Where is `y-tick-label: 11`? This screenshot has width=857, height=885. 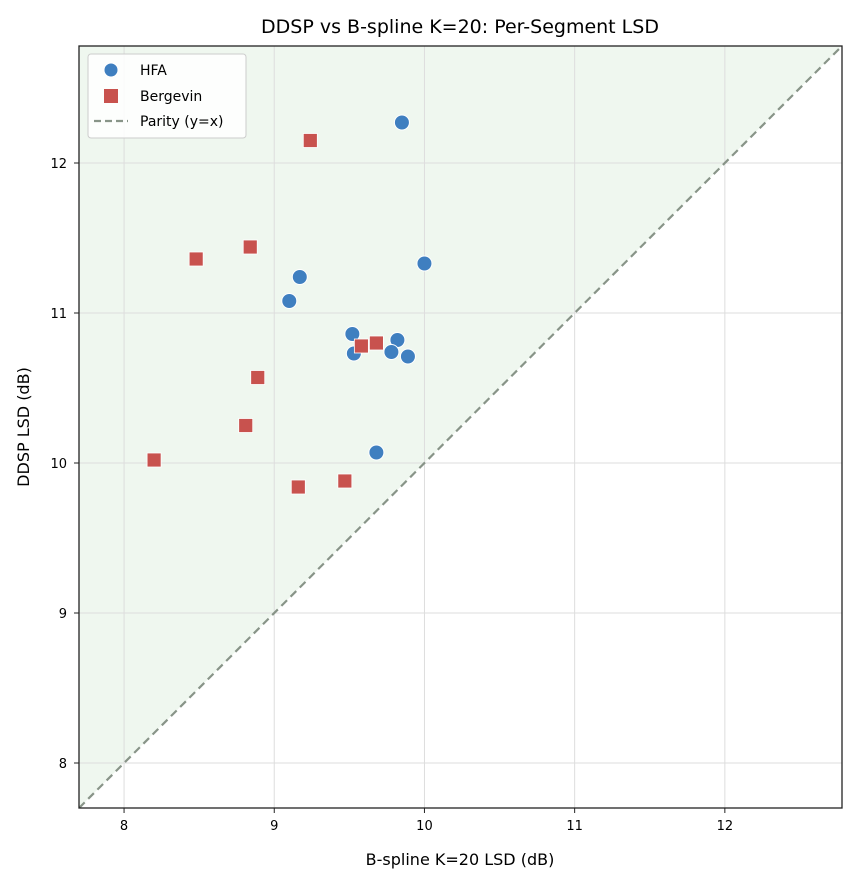
y-tick-label: 11 is located at coordinates (58, 314).